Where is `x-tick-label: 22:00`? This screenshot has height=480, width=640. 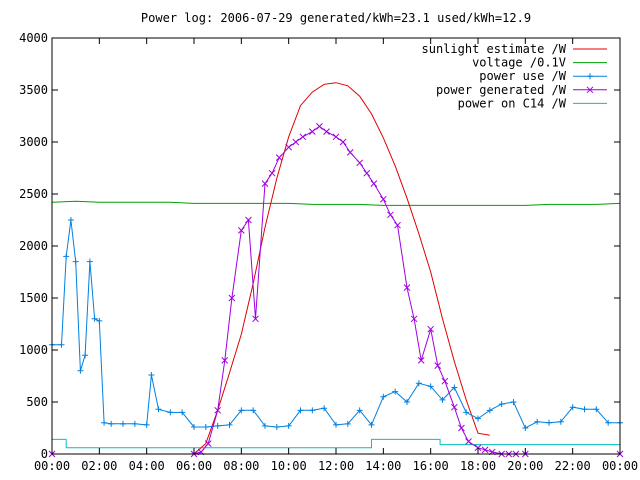 x-tick-label: 22:00 is located at coordinates (573, 466).